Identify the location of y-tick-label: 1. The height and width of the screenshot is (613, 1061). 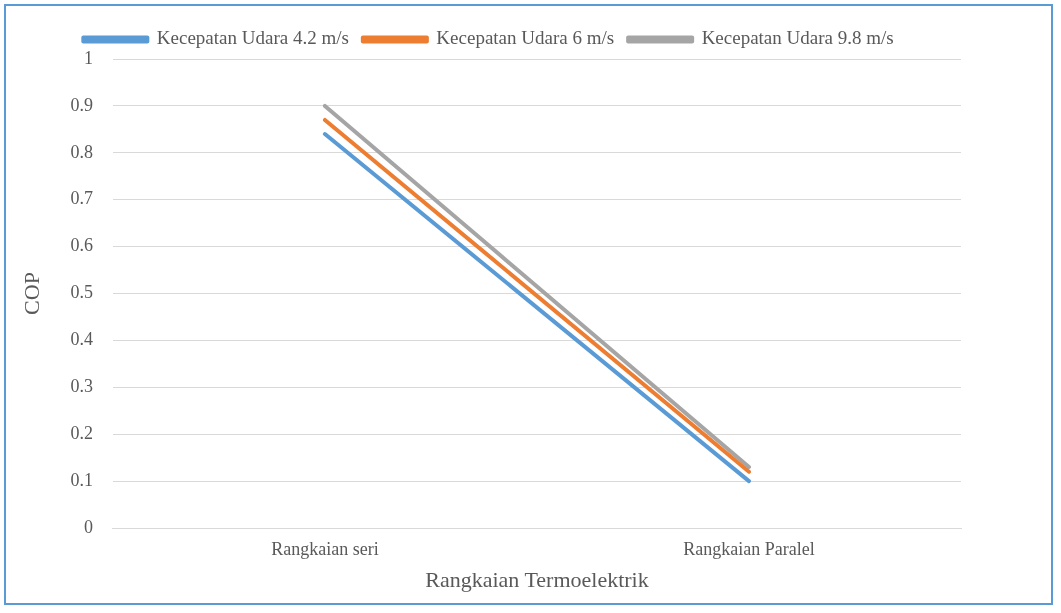
(88, 57).